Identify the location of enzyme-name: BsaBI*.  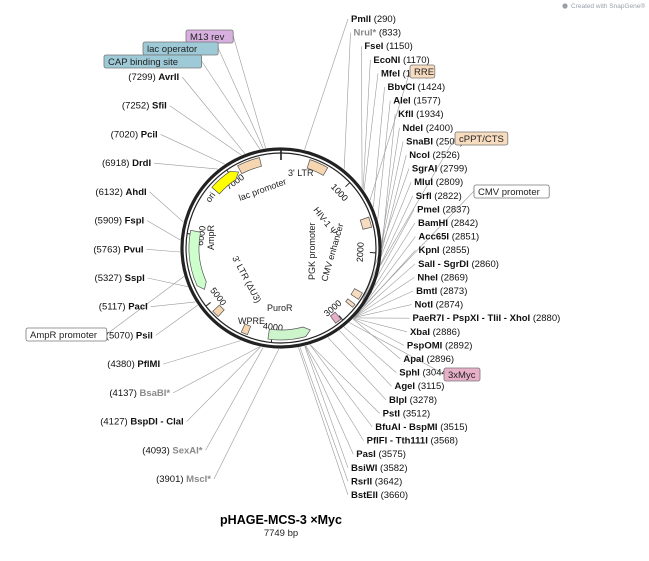
(155, 393).